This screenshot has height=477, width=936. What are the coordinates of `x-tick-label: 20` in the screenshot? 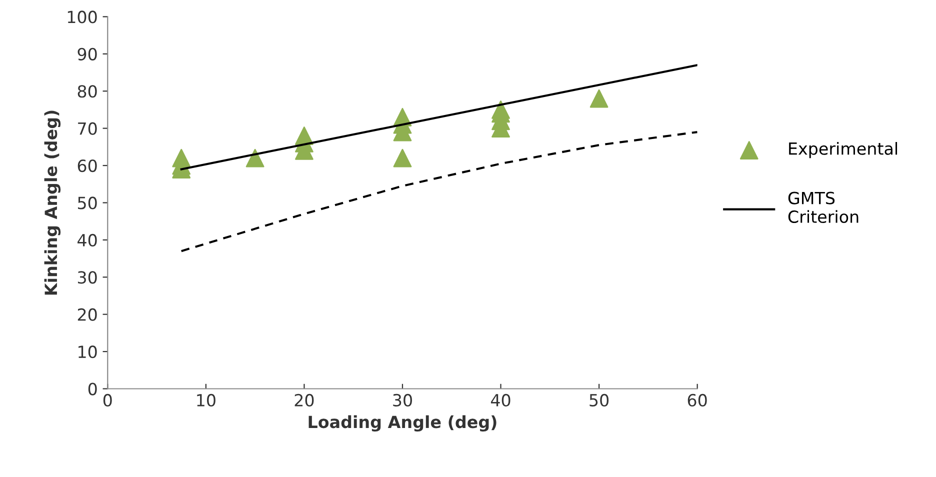 It's located at (304, 400).